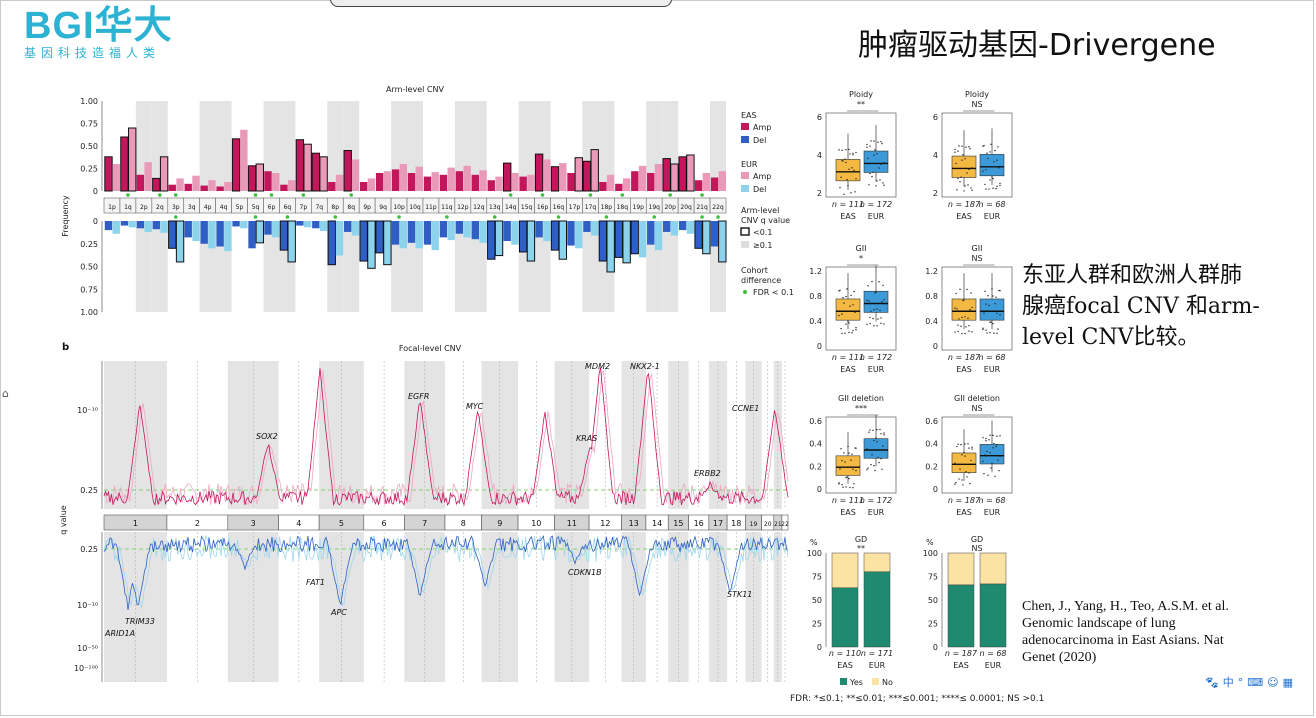  Describe the element at coordinates (762, 176) in the screenshot. I see `legend-eur-amp: Amp` at that location.